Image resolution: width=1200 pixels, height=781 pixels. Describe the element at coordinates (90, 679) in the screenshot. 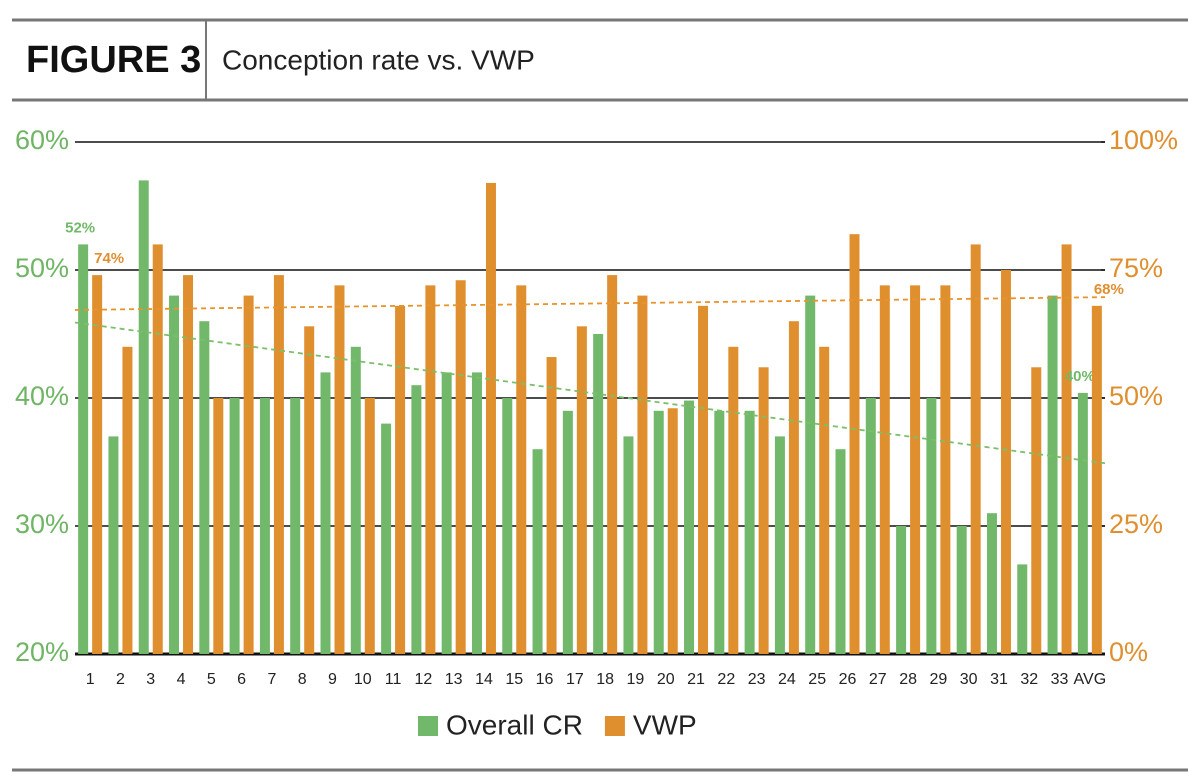

I see `x-tick-label: 1` at that location.